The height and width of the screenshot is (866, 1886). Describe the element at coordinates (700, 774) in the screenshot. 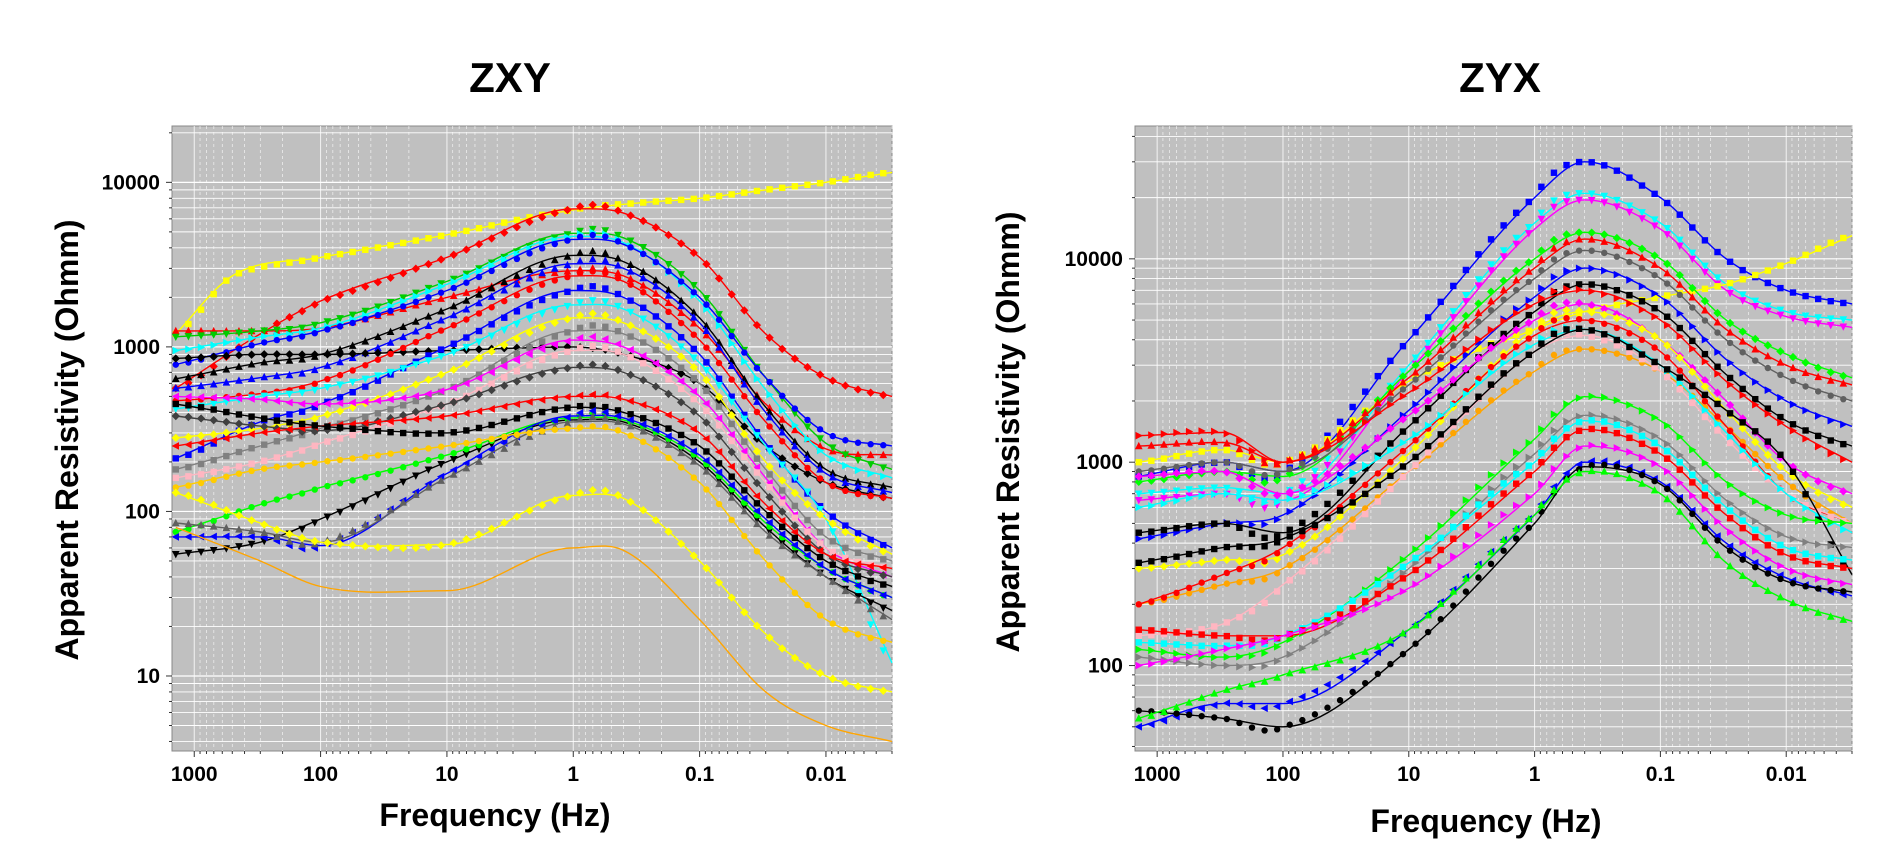

I see `x-tick-label: 0.1` at that location.